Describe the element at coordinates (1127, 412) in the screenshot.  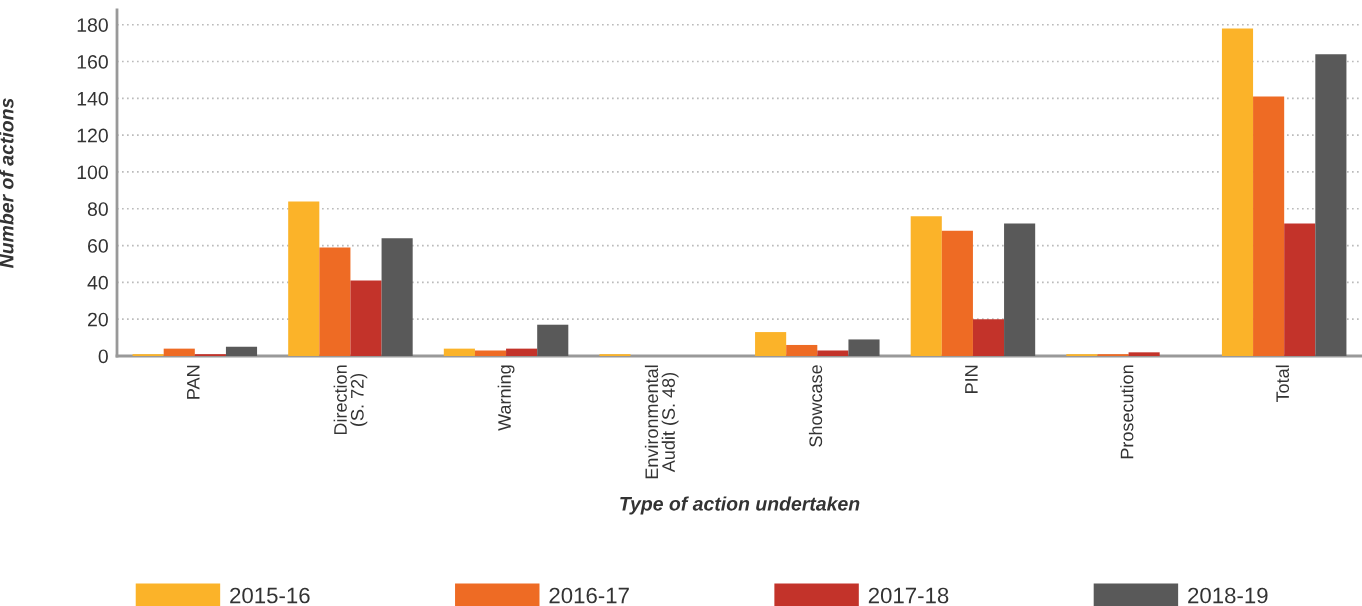
I see `x-tick-label: Prosecution` at that location.